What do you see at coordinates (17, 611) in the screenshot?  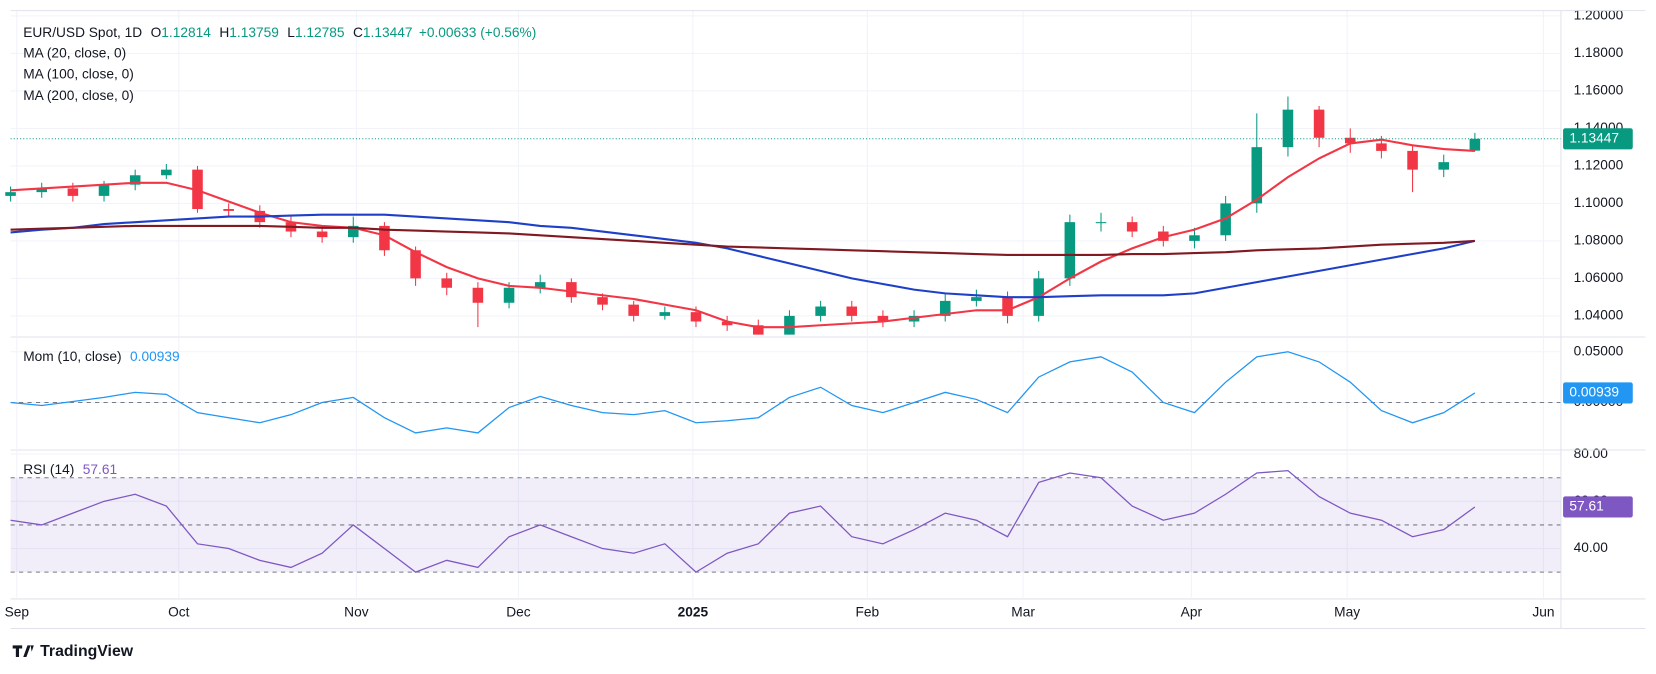 I see `x-tick-label: Sep` at bounding box center [17, 611].